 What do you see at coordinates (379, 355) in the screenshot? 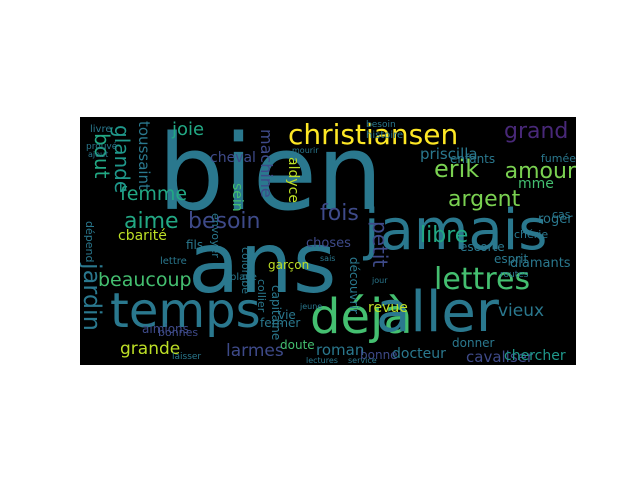
I see `word: bonne` at bounding box center [379, 355].